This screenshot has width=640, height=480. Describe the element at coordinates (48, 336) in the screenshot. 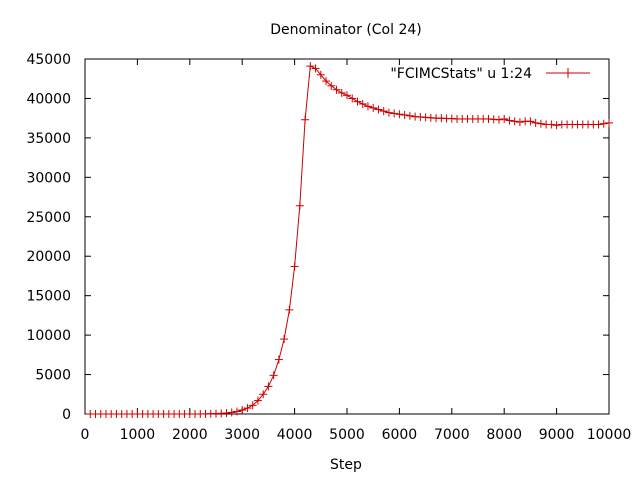

I see `y-tick-label: 10000` at that location.